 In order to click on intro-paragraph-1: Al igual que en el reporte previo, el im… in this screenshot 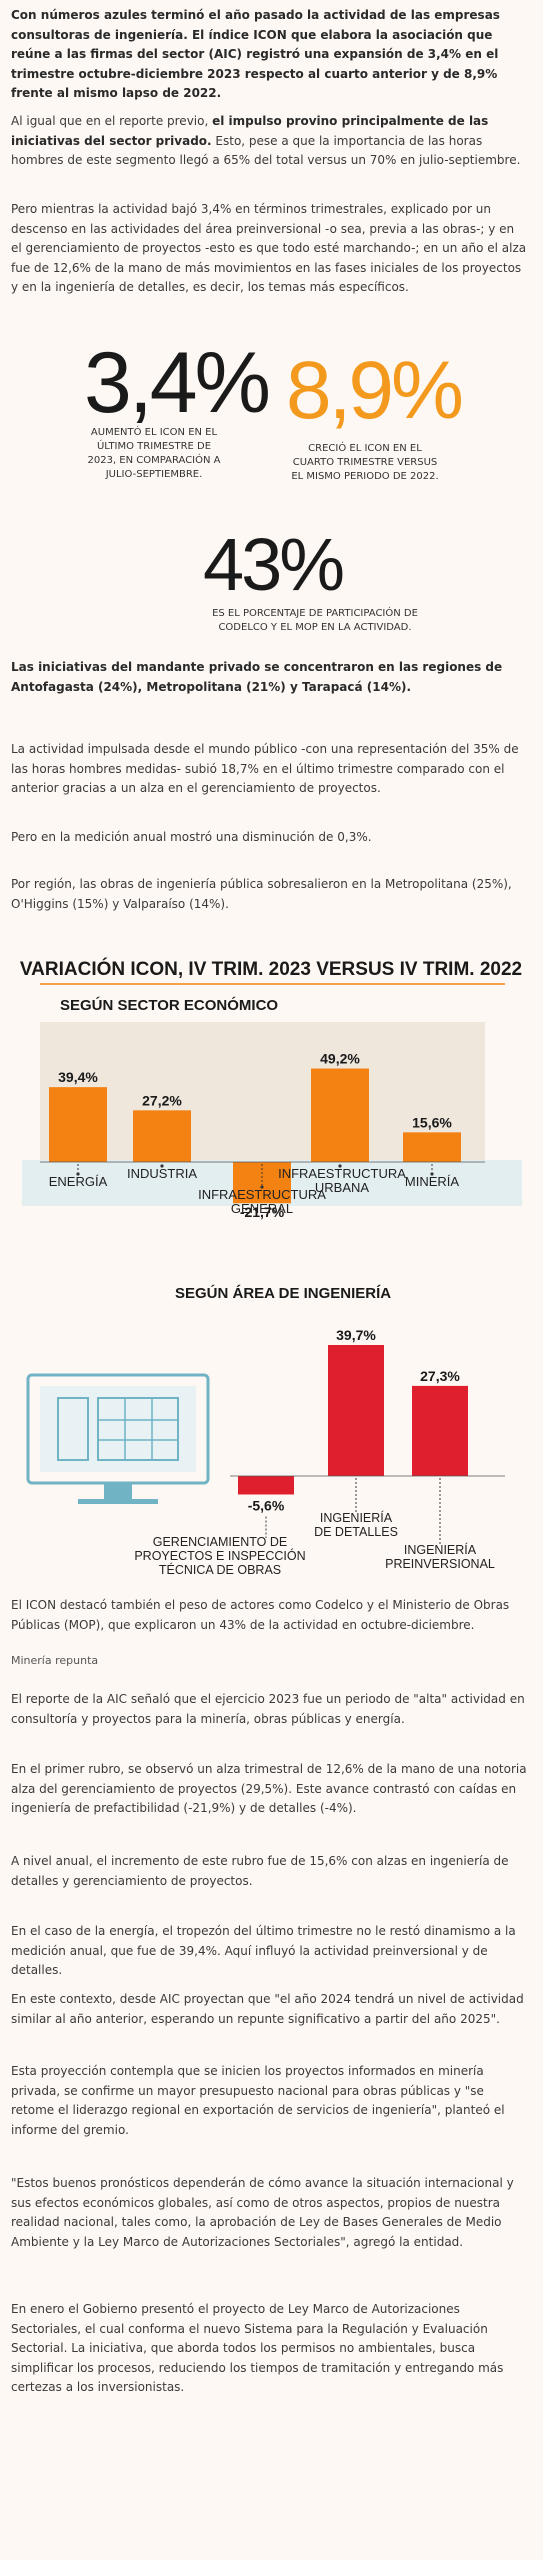, I will do `click(269, 141)`.